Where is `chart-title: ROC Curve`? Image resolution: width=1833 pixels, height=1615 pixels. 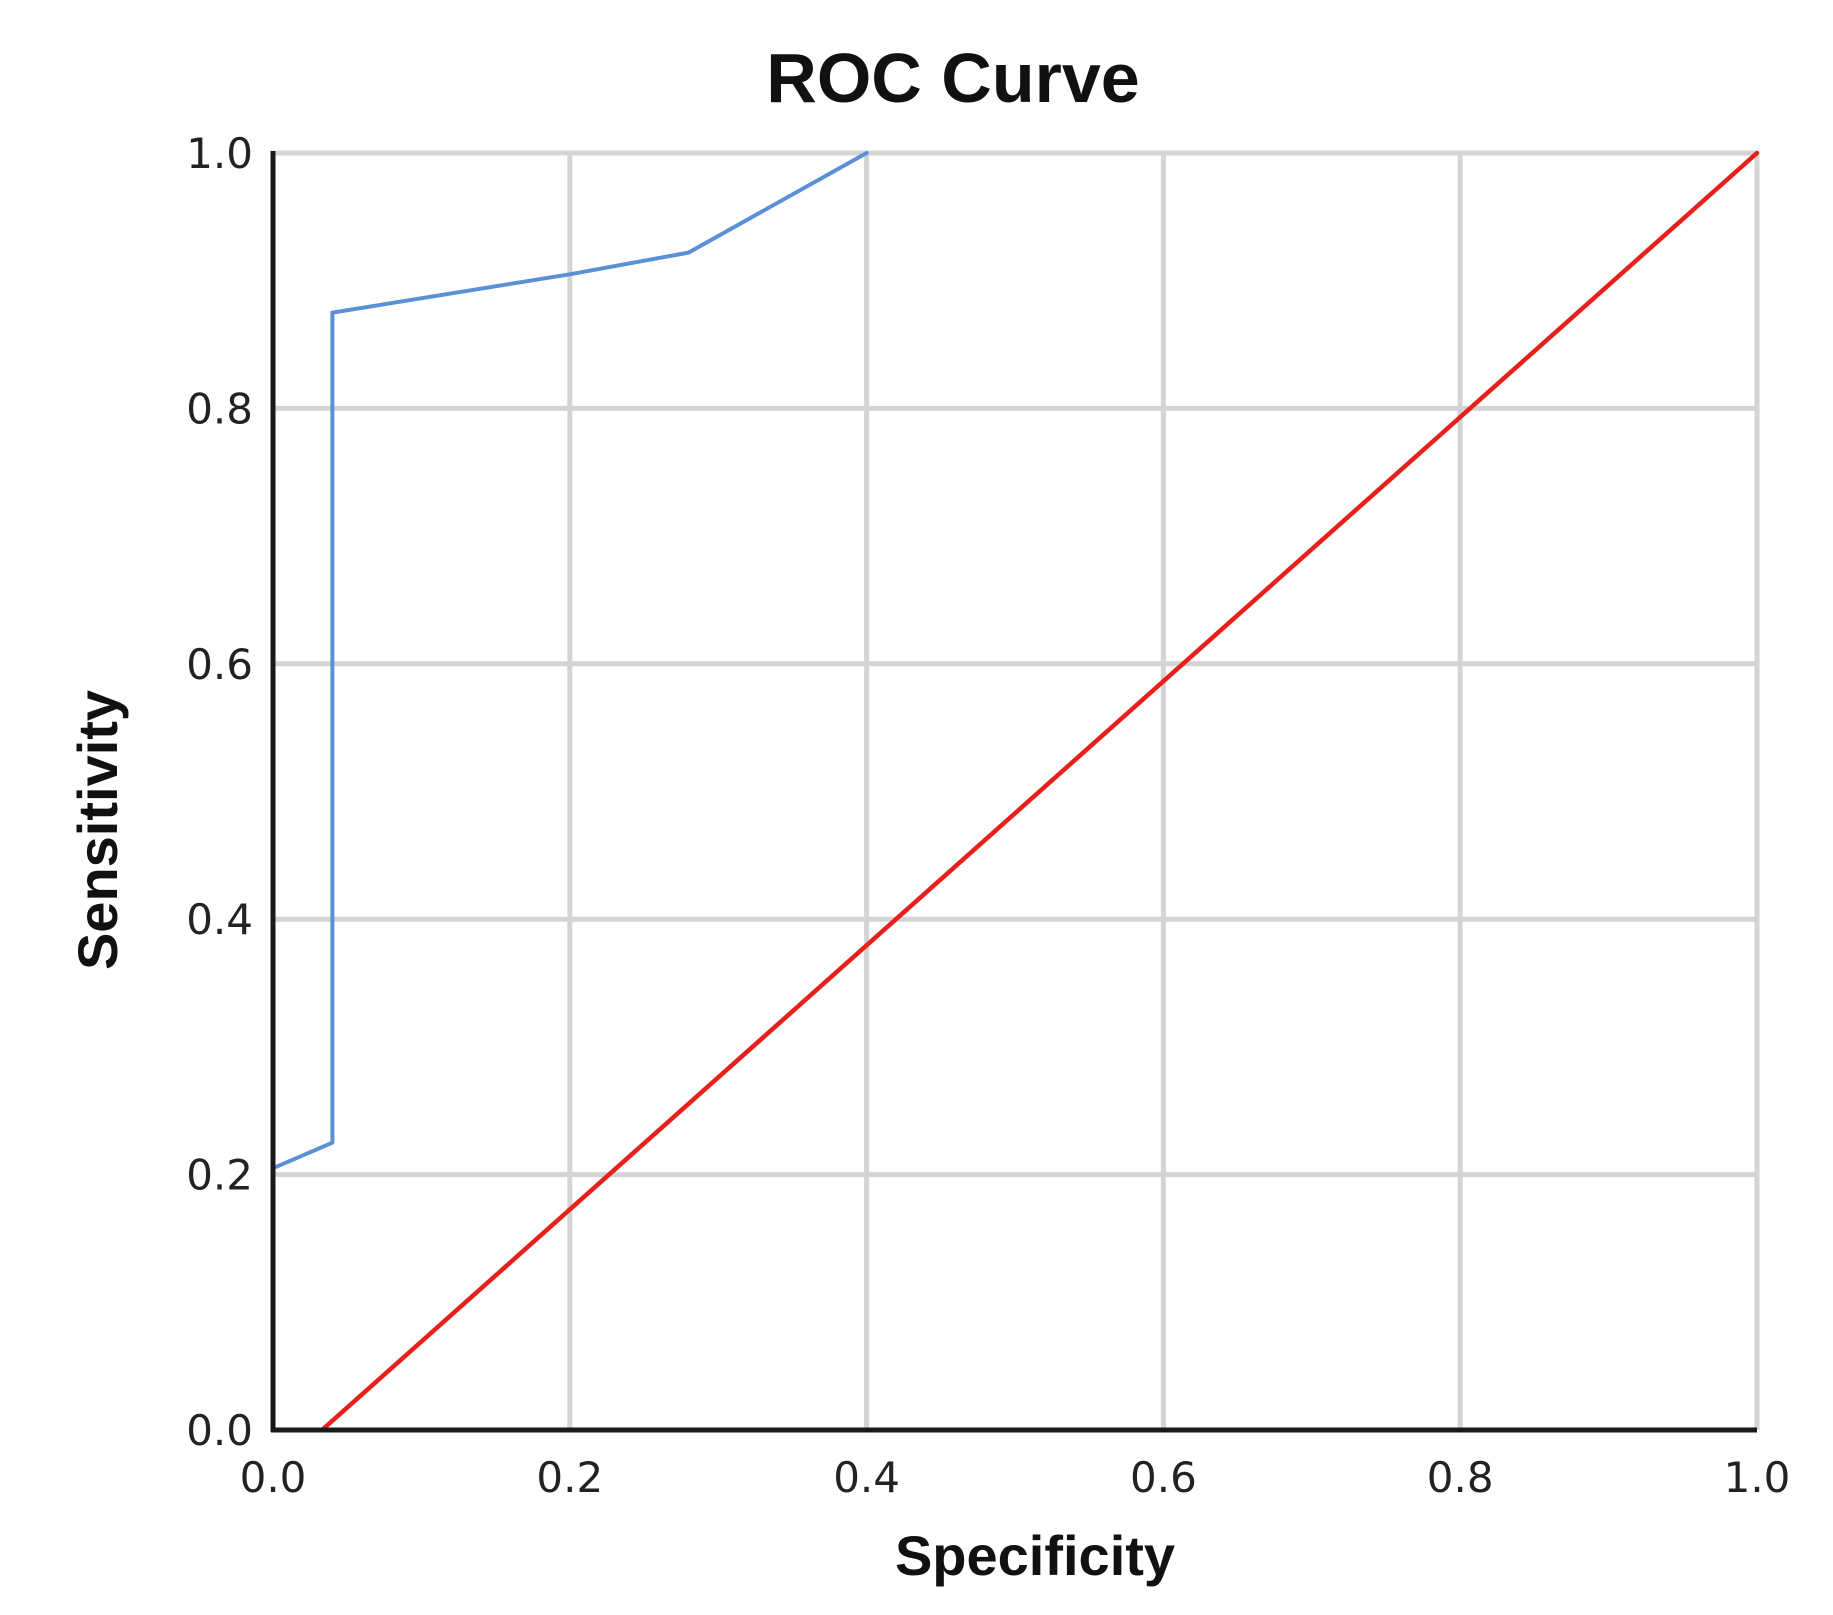 chart-title: ROC Curve is located at coordinates (952, 78).